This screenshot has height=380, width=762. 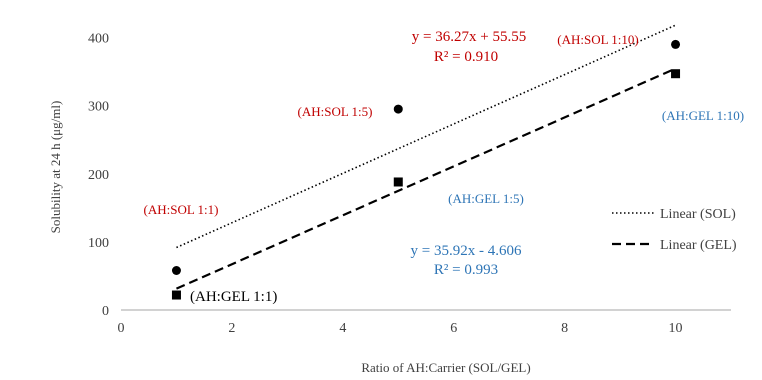 I want to click on x-tick-label: 6, so click(x=453, y=328).